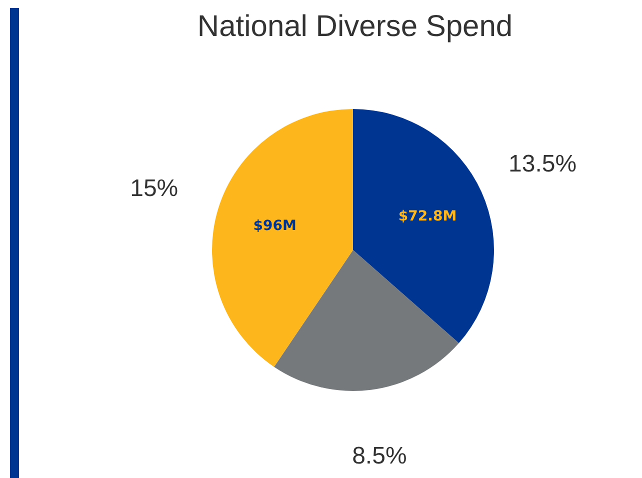 This screenshot has width=642, height=478. Describe the element at coordinates (154, 188) in the screenshot. I see `data-label: 15%` at that location.